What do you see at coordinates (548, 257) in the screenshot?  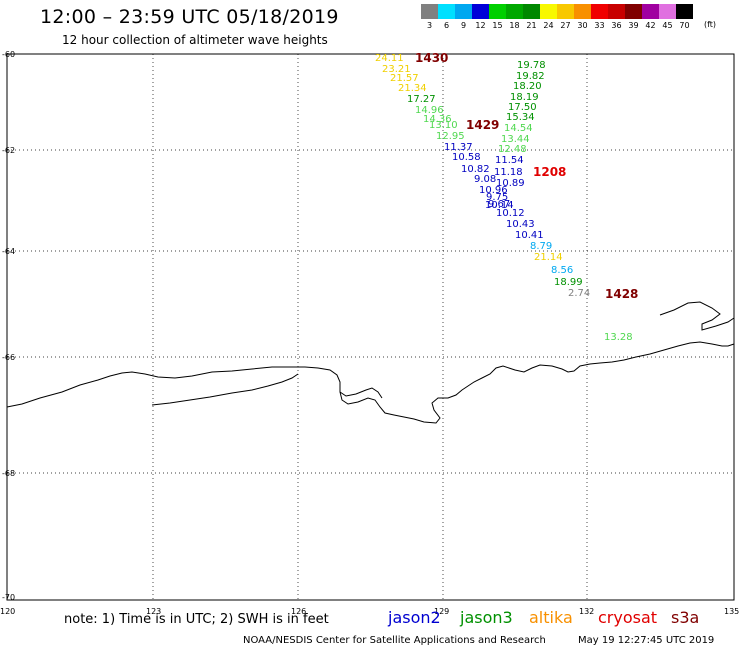 I see `wave-height-label: 21.14` at bounding box center [548, 257].